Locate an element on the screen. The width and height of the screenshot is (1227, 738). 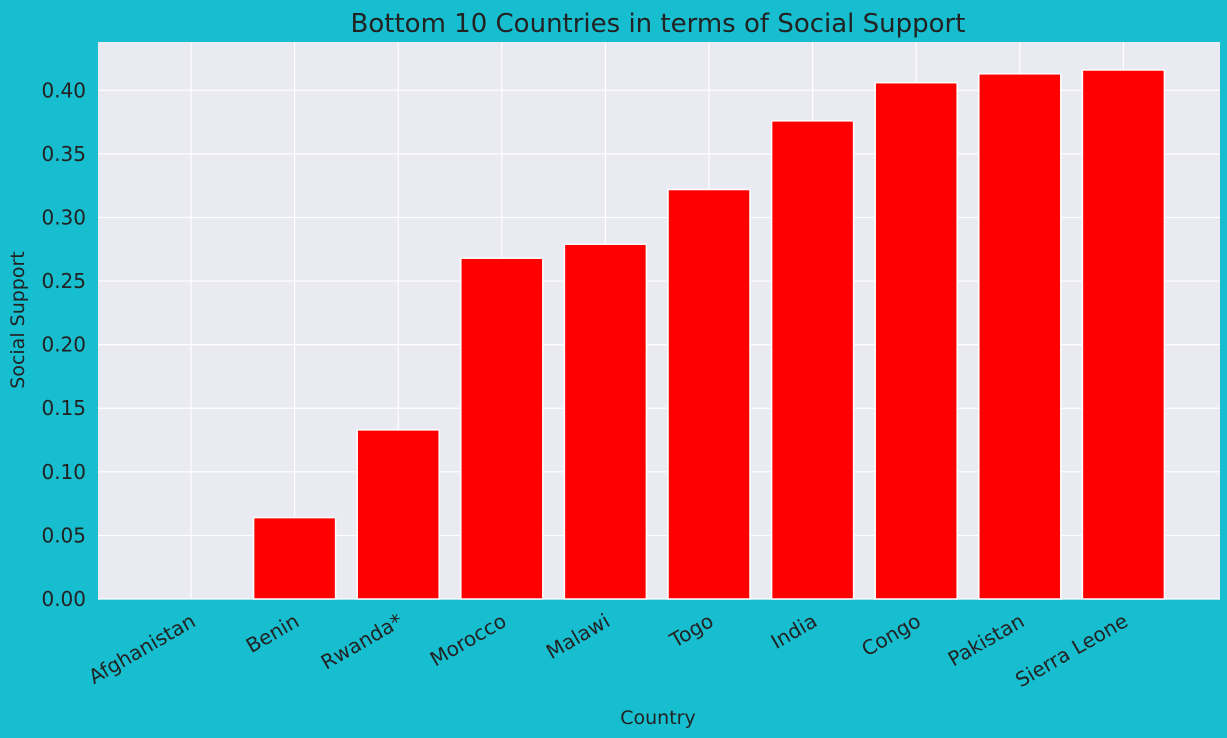
x-tick-label: Sierra Leone is located at coordinates (1071, 651).